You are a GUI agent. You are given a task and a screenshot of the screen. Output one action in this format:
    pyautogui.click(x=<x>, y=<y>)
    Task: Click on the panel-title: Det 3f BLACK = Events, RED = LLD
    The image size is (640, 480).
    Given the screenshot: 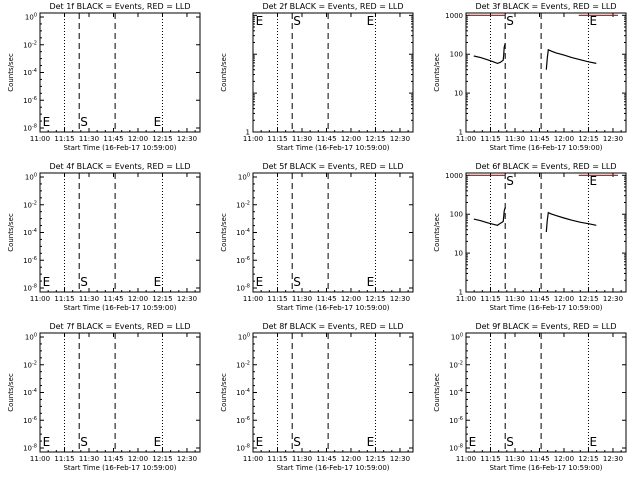 What is the action you would take?
    pyautogui.click(x=545, y=6)
    